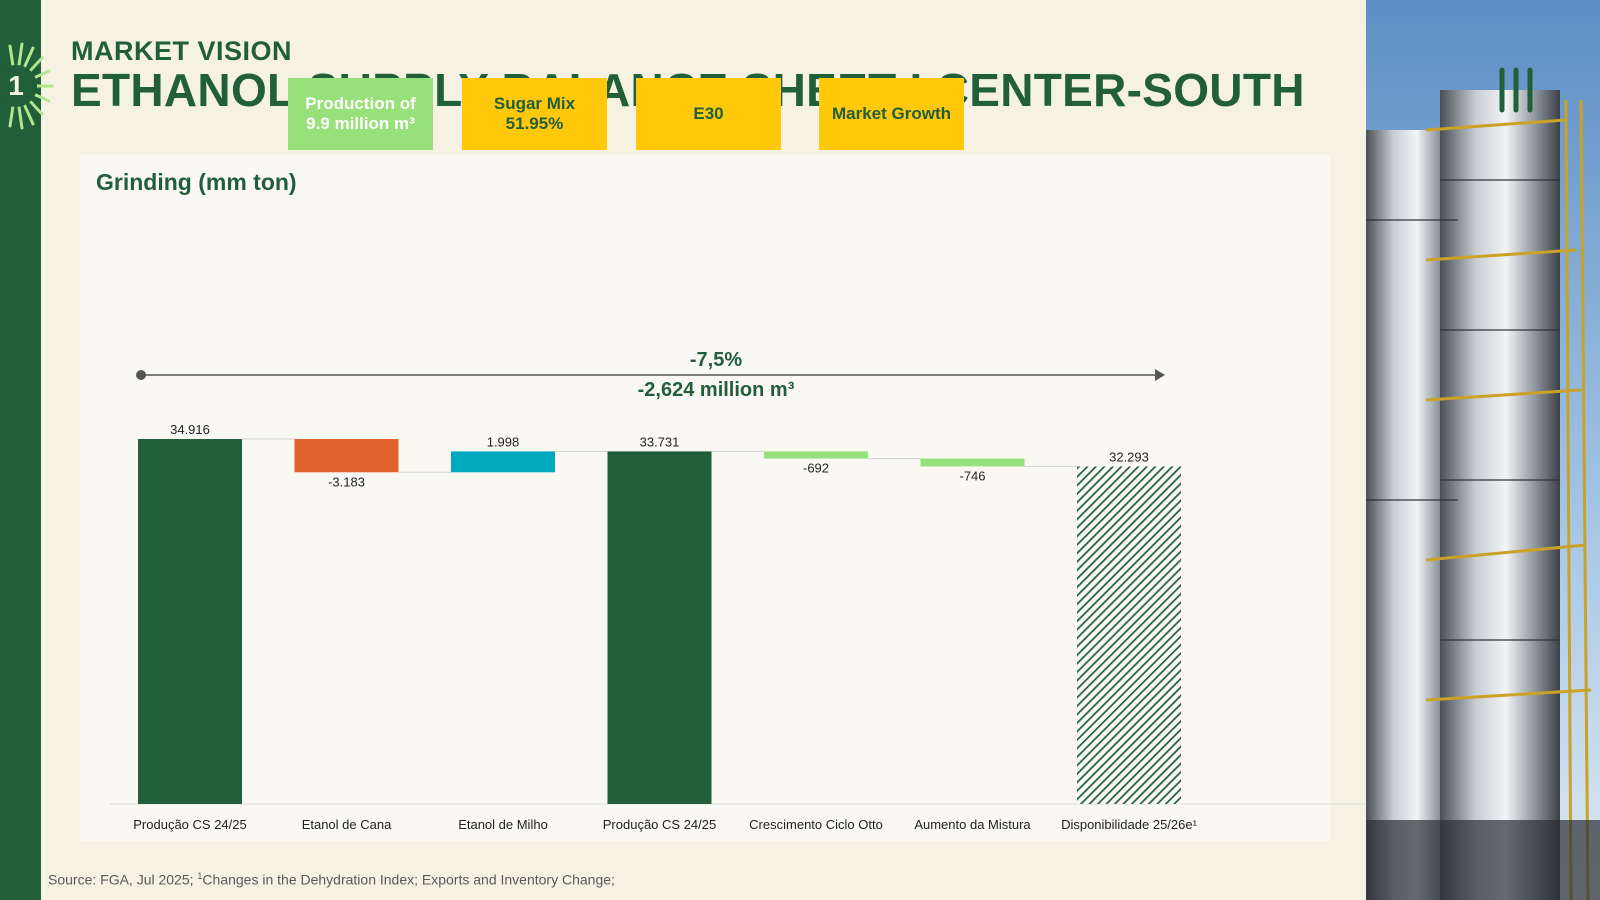 The width and height of the screenshot is (1600, 900). Describe the element at coordinates (716, 390) in the screenshot. I see `variation-volume: -2,624 million m³` at that location.